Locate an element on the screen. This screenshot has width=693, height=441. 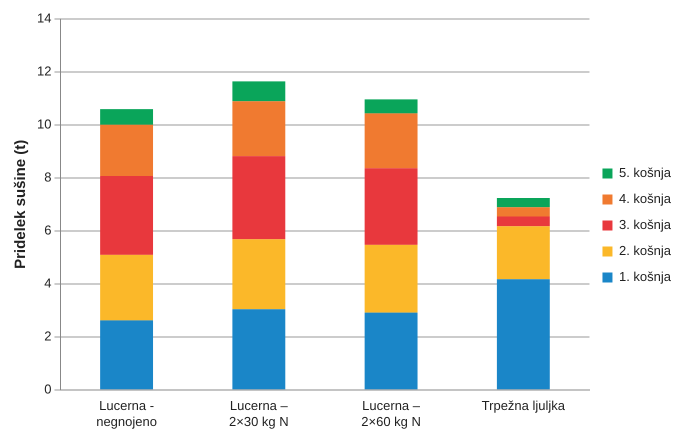
legend-label: 3. košnja is located at coordinates (645, 224).